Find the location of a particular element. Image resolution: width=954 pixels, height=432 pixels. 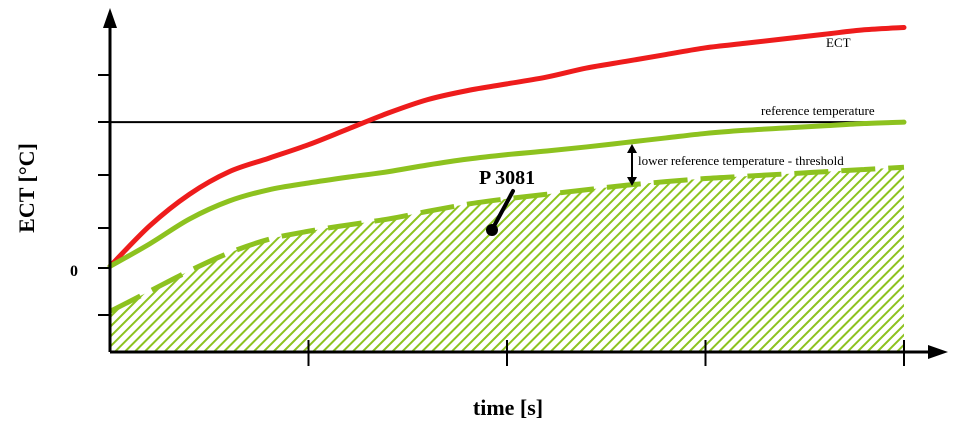

x-axis-title: time [s] is located at coordinates (508, 407).